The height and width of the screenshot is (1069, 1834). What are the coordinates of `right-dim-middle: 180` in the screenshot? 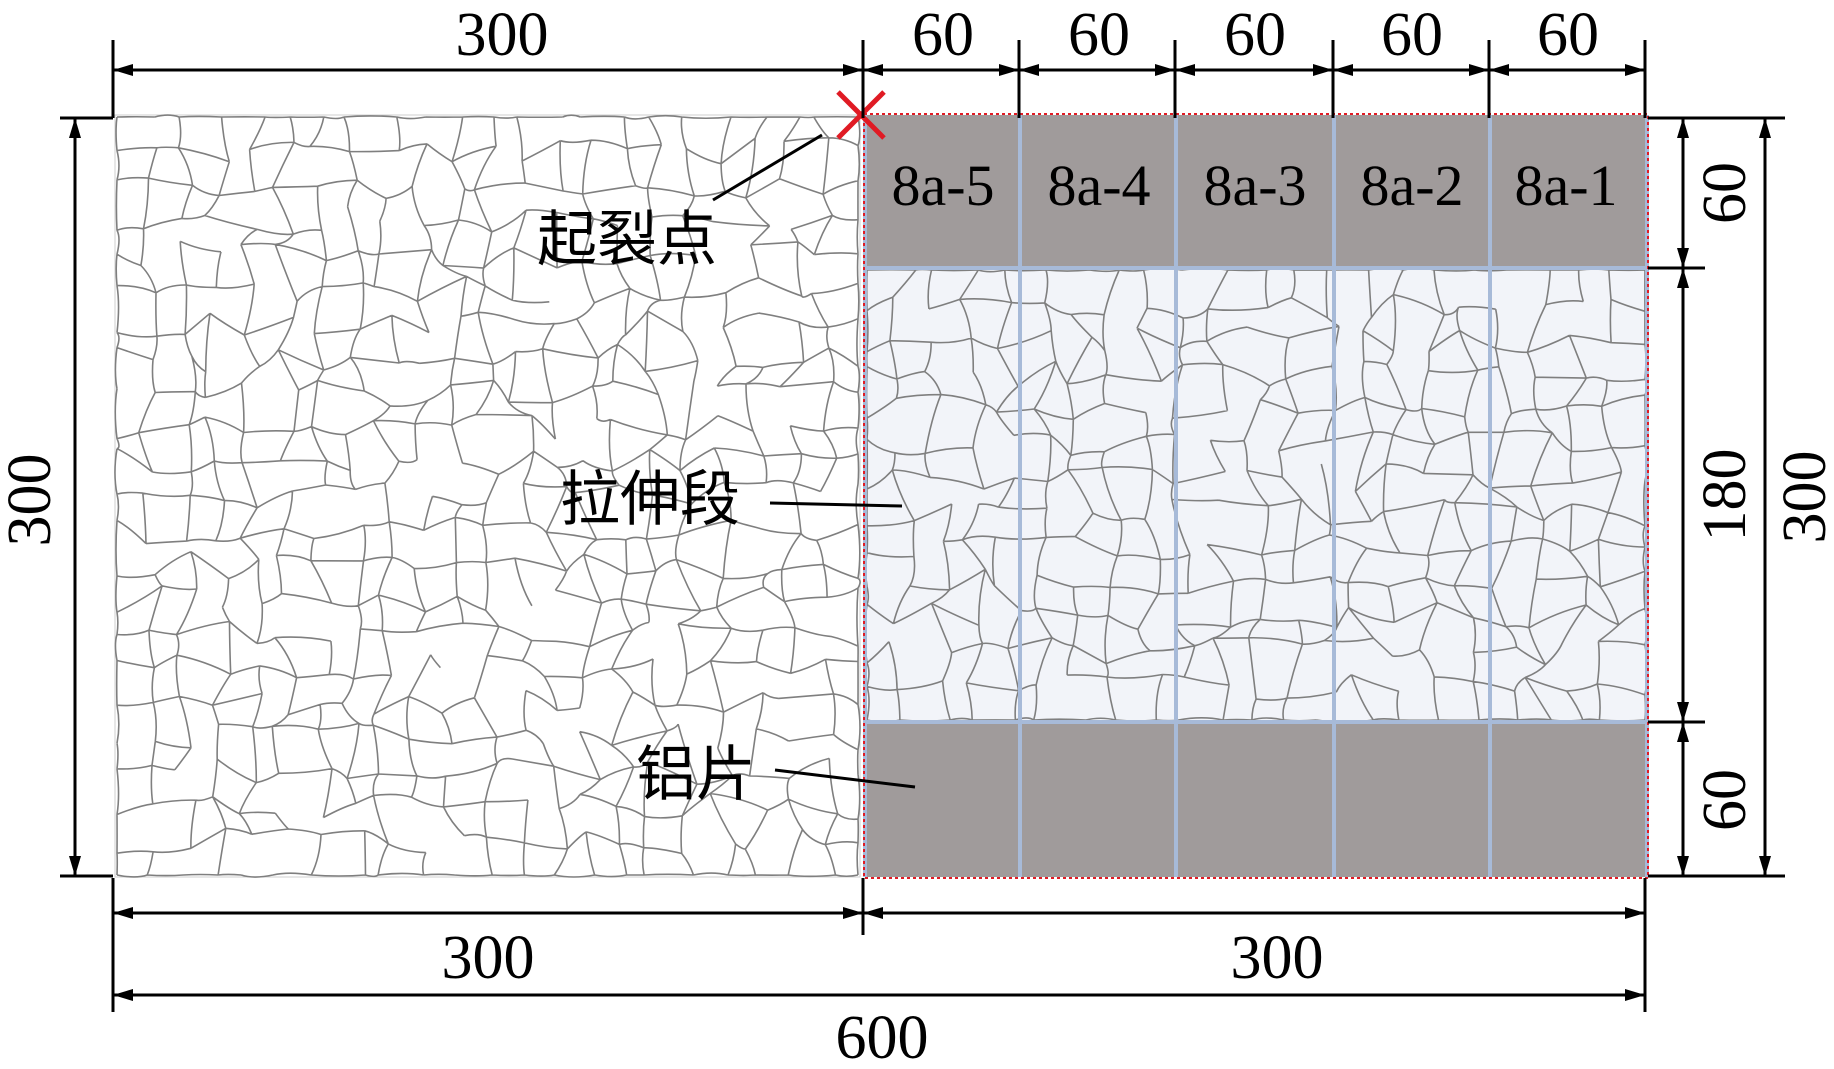 It's located at (1725, 495).